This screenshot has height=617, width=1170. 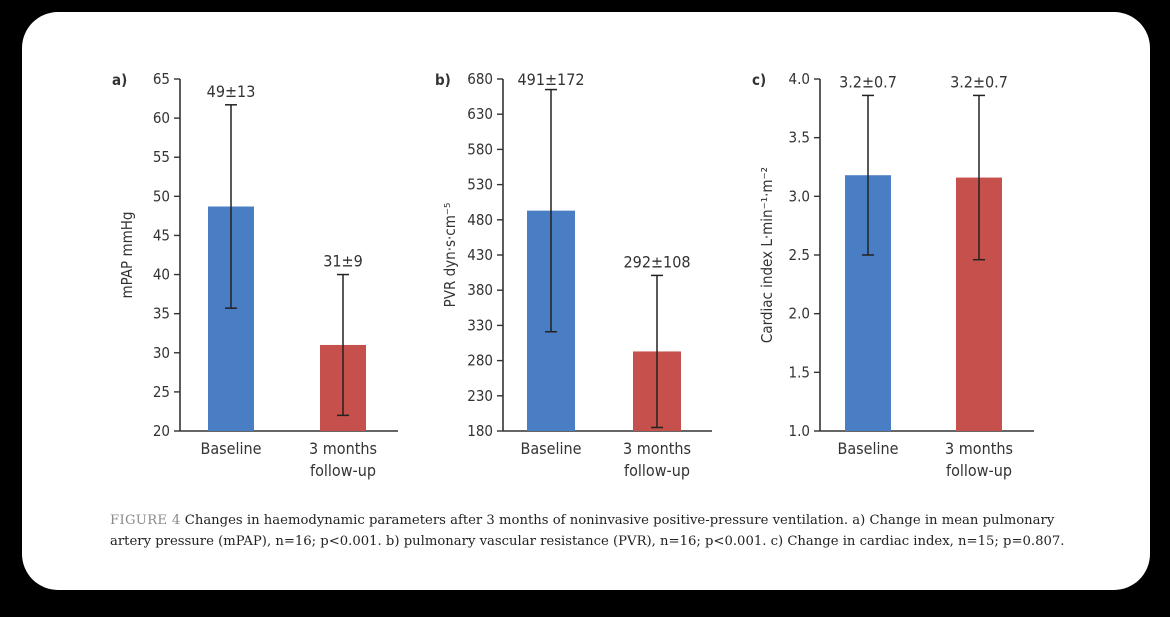 I want to click on panel-2-y-tick-label: 530, so click(x=480, y=185).